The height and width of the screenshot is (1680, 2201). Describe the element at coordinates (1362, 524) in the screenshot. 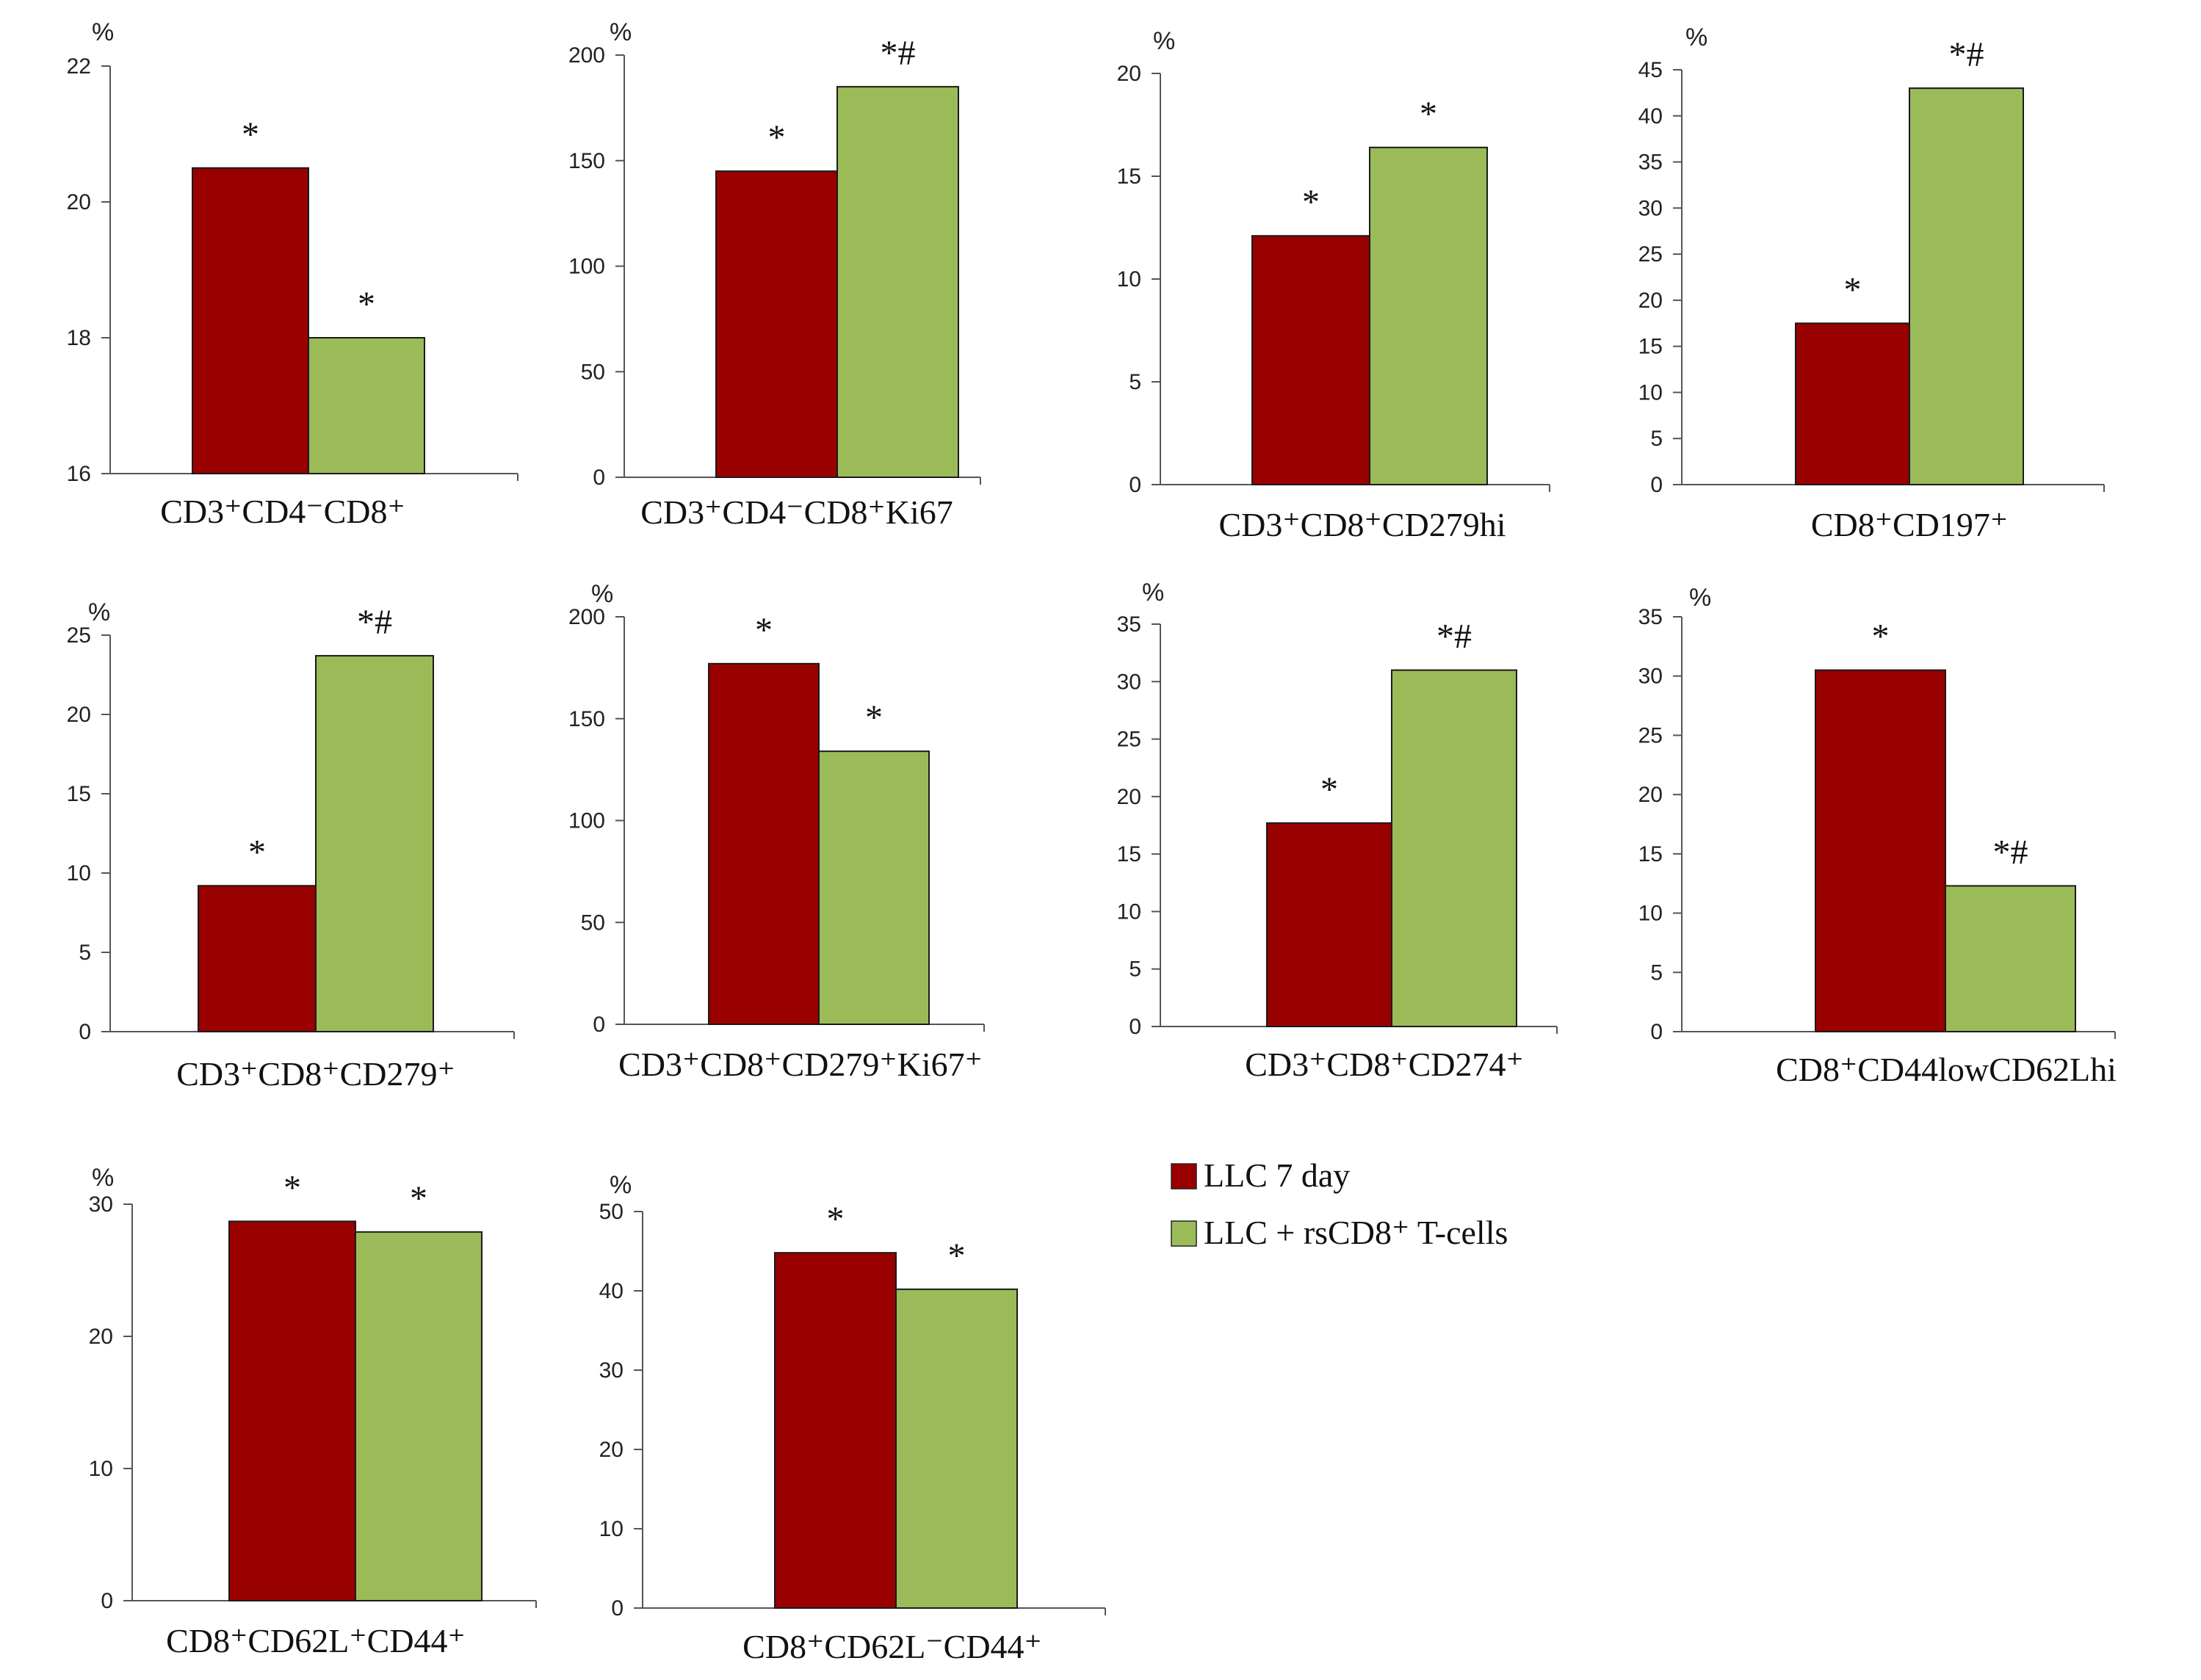

I see `x-axis-label: CD3⁺CD8⁺CD279hi` at that location.